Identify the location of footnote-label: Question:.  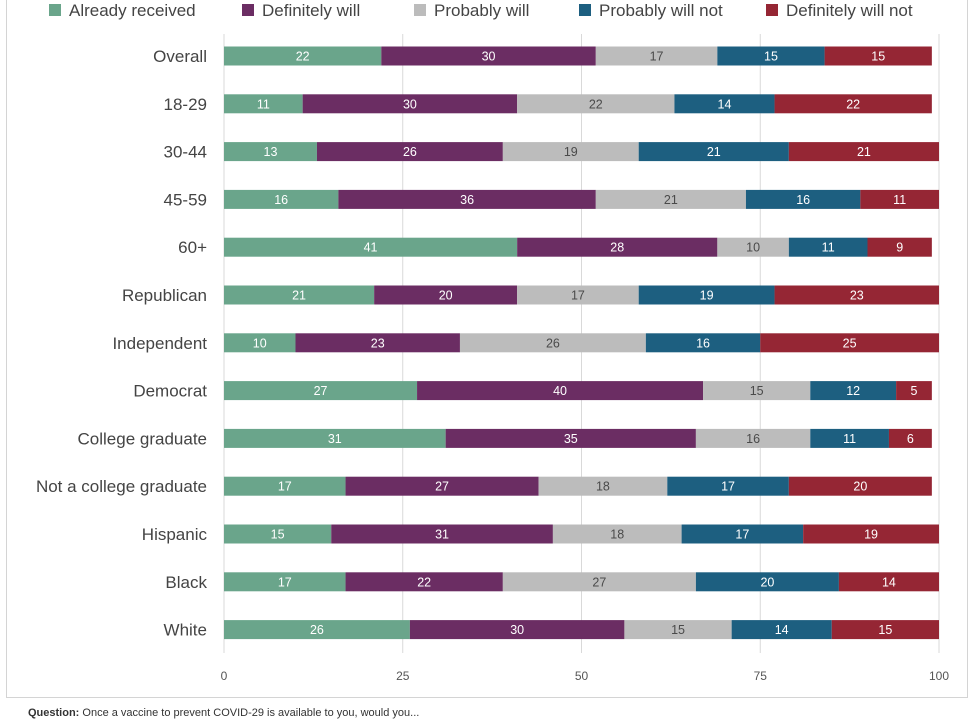
(54, 713).